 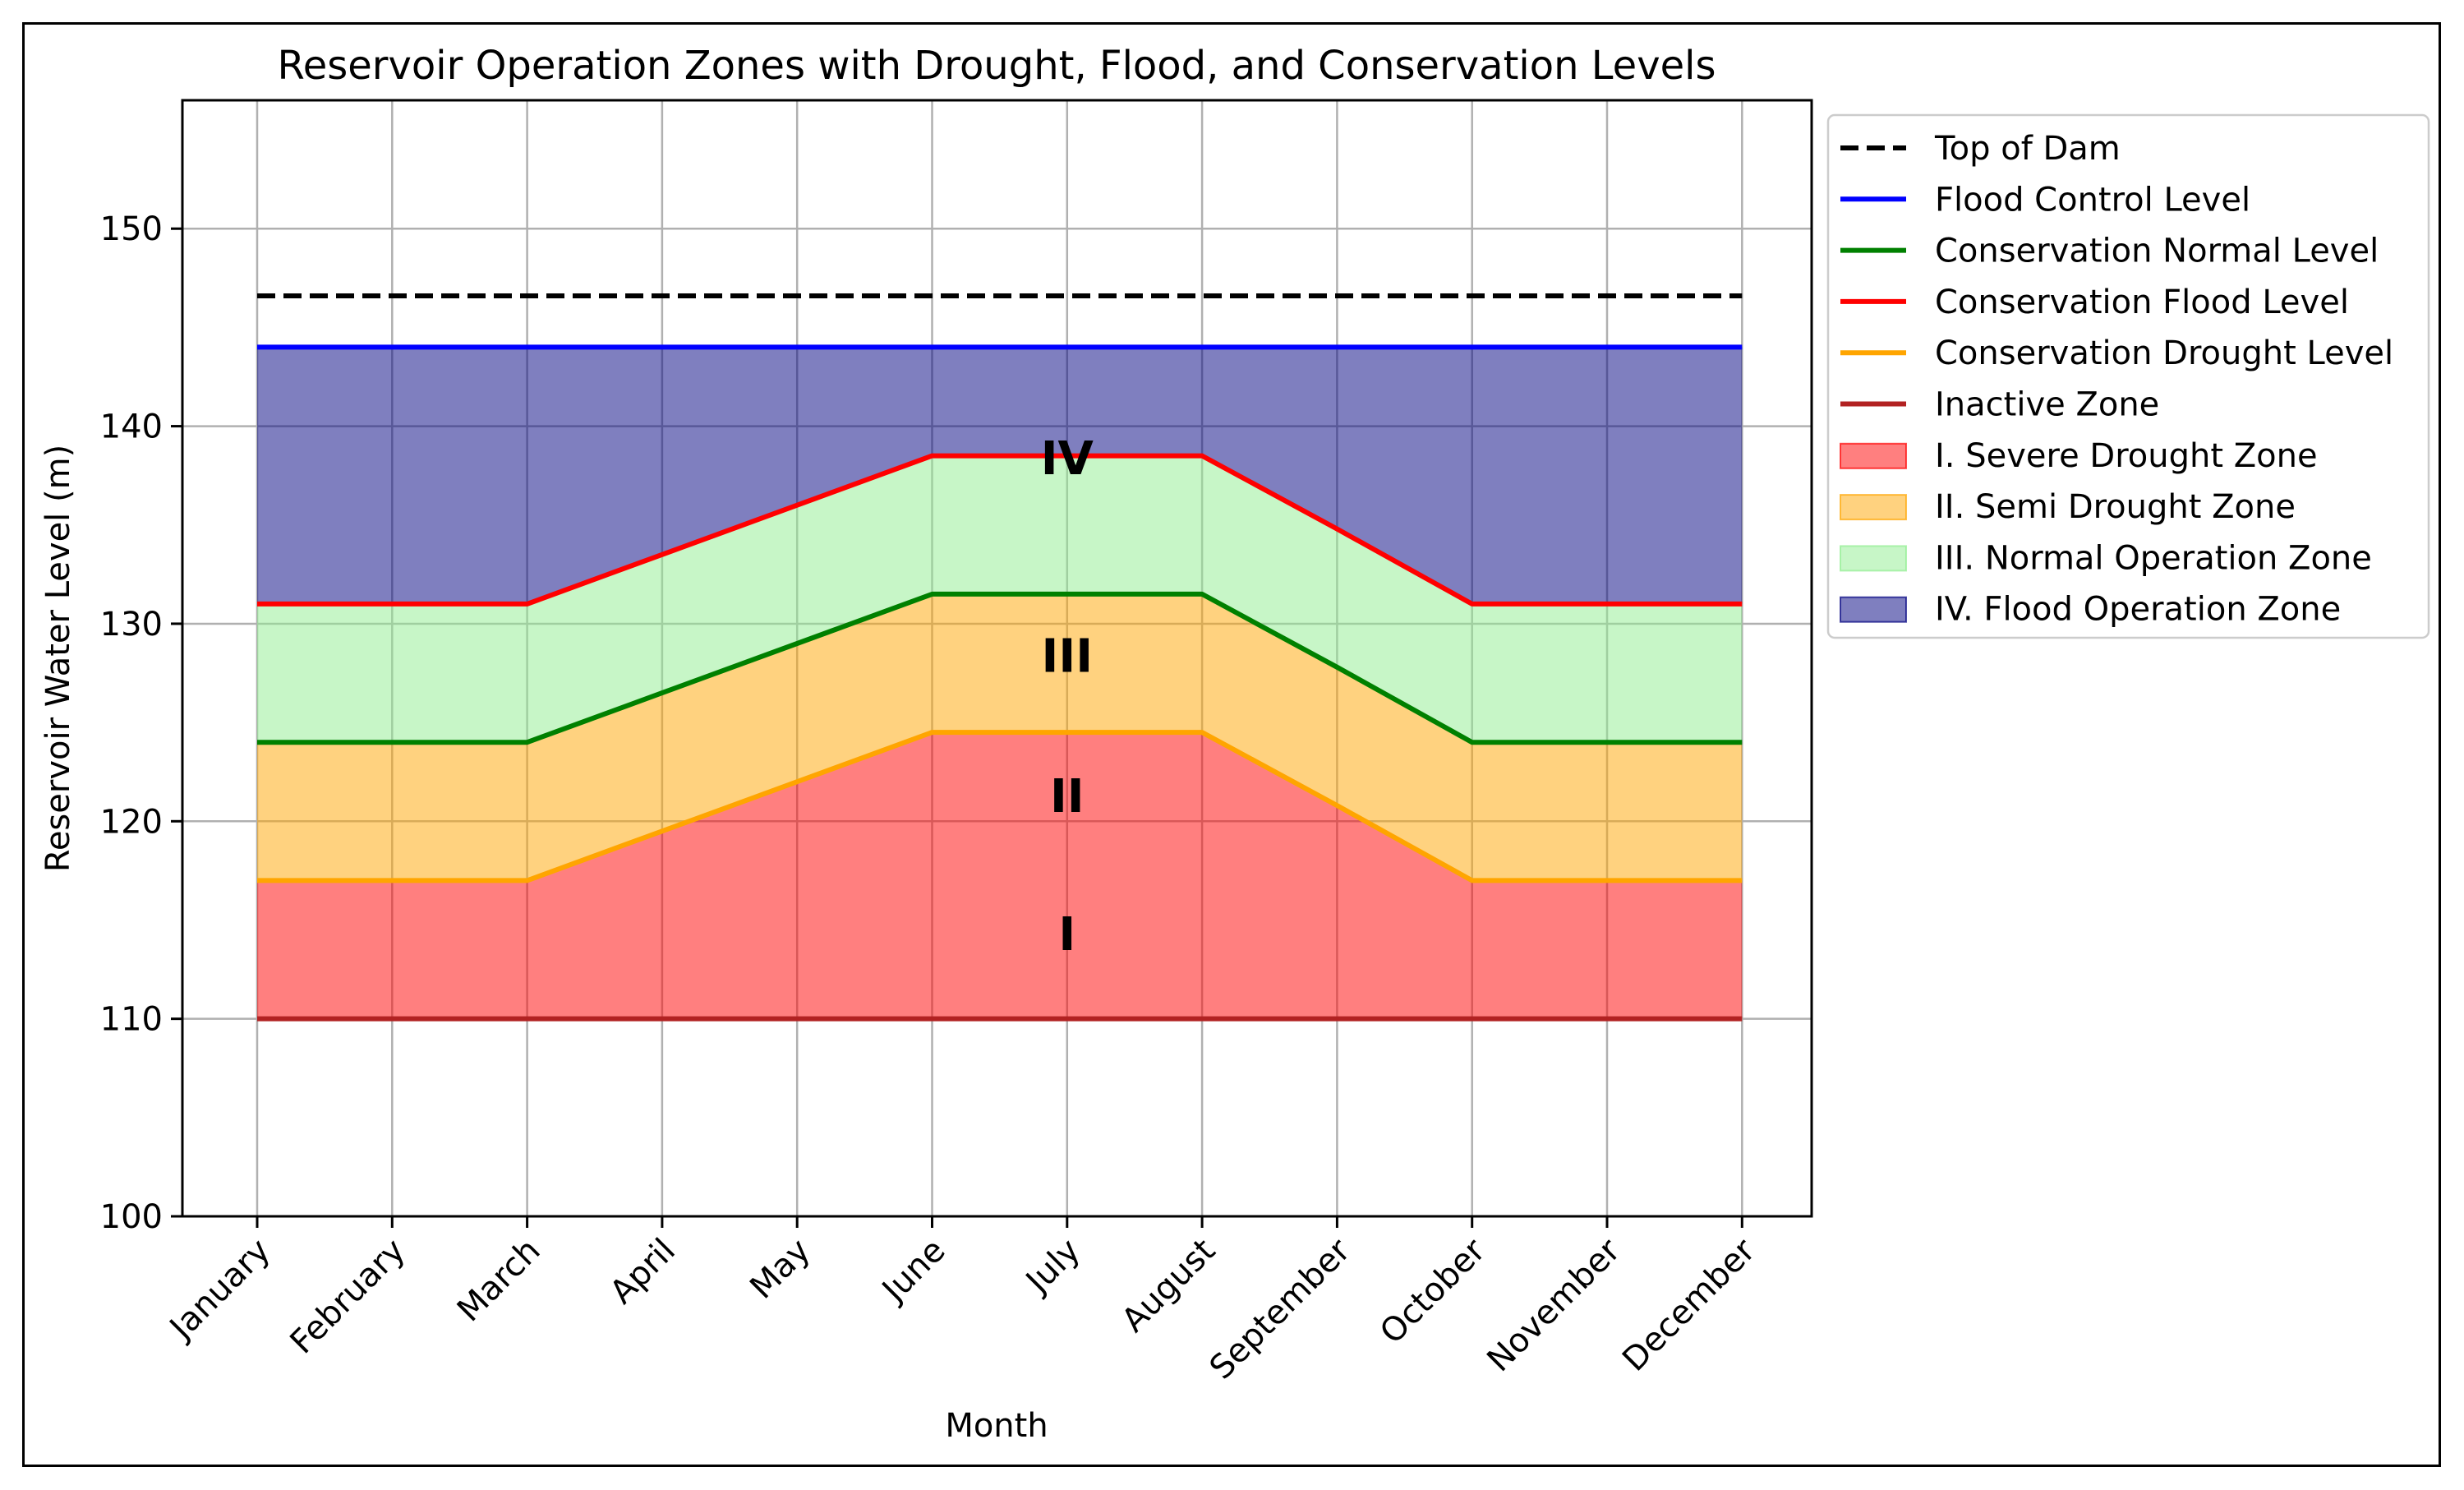 I want to click on y-tick-label: 130, so click(x=131, y=625).